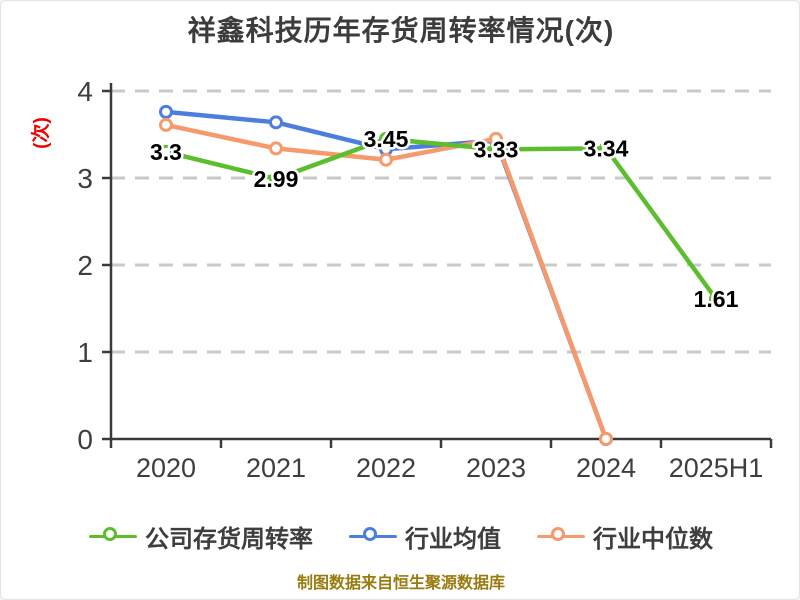  What do you see at coordinates (85, 91) in the screenshot?
I see `y-tick-label: 4` at bounding box center [85, 91].